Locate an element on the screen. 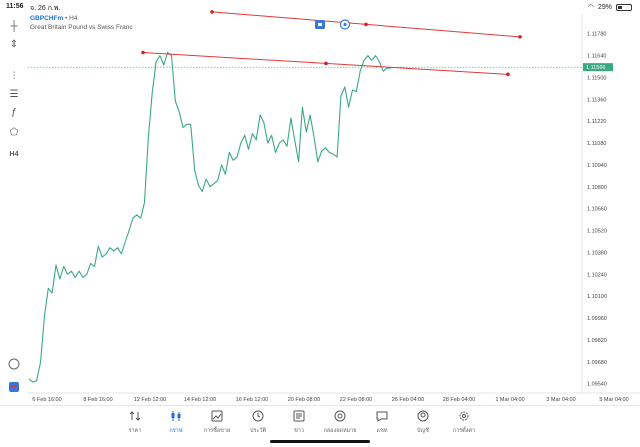  settings-sliders-icon: ☰ is located at coordinates (14, 94).